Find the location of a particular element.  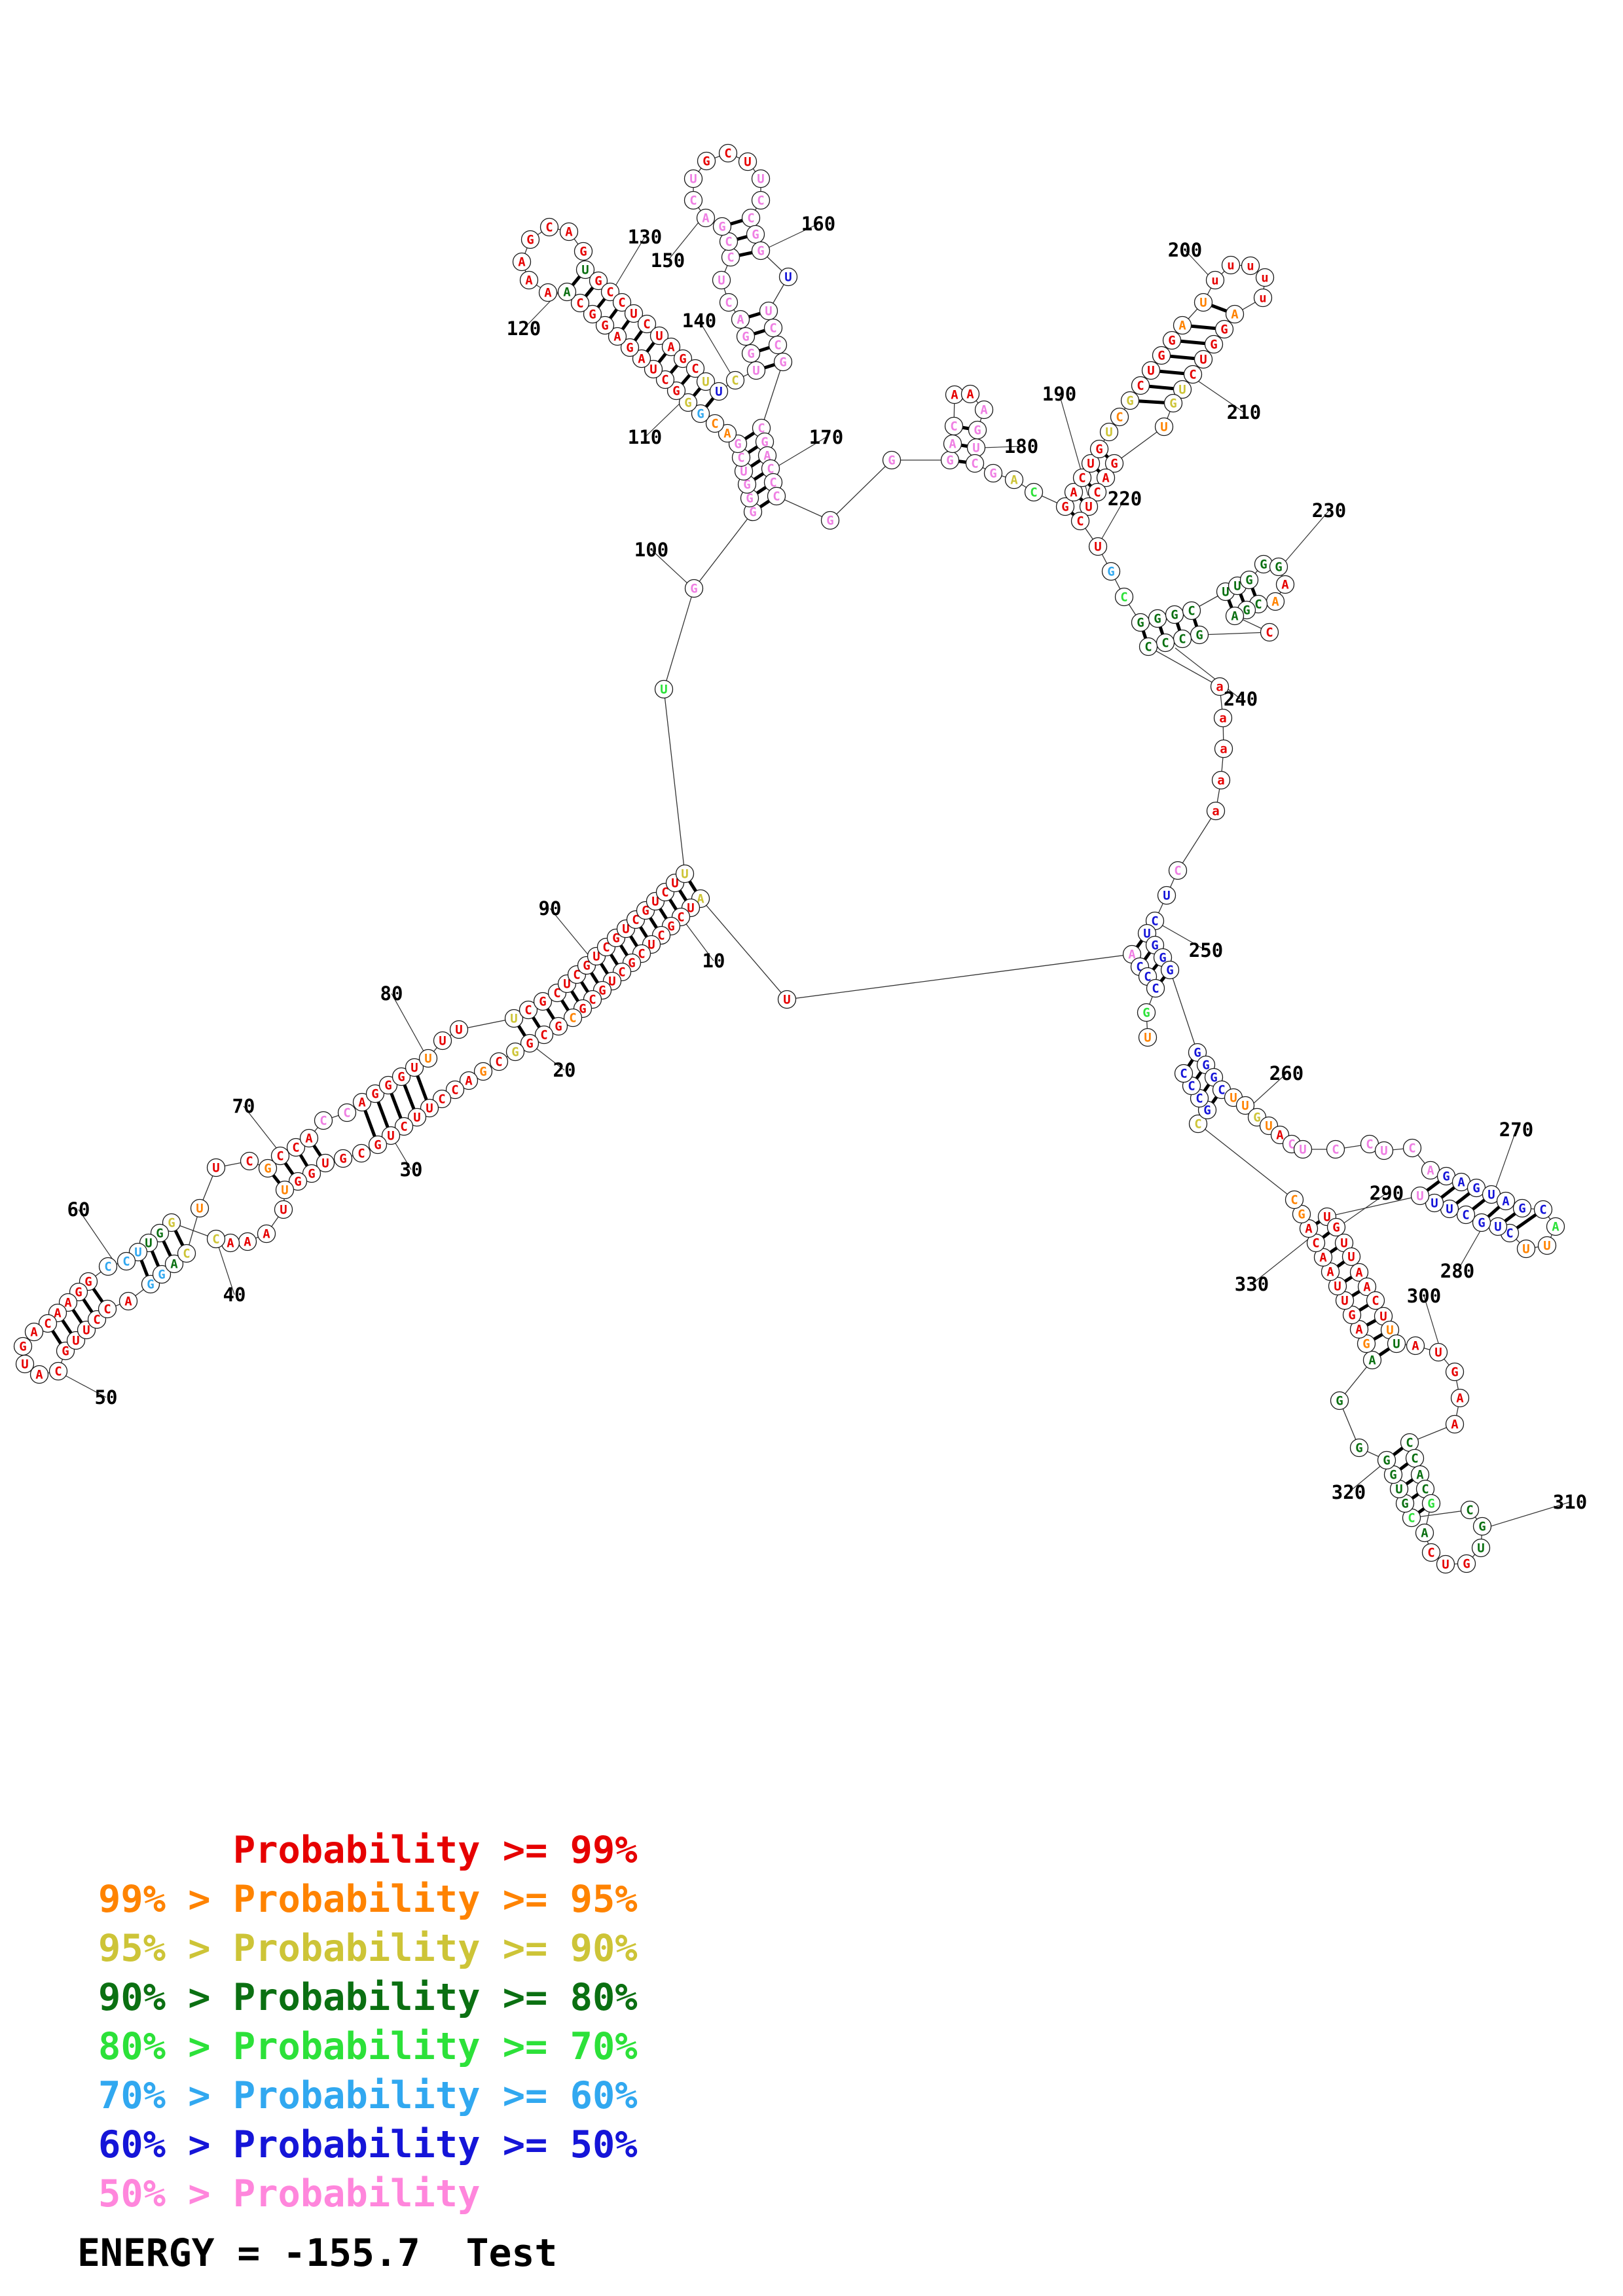

legend-line-50: 60% > Probability >= 50% is located at coordinates (368, 2144).